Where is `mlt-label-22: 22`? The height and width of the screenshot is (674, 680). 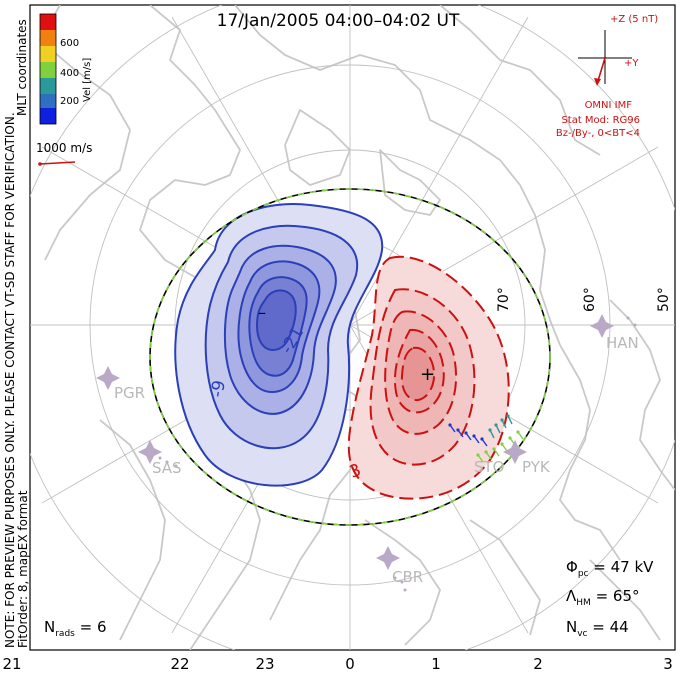
mlt-label-22: 22 is located at coordinates (179, 664).